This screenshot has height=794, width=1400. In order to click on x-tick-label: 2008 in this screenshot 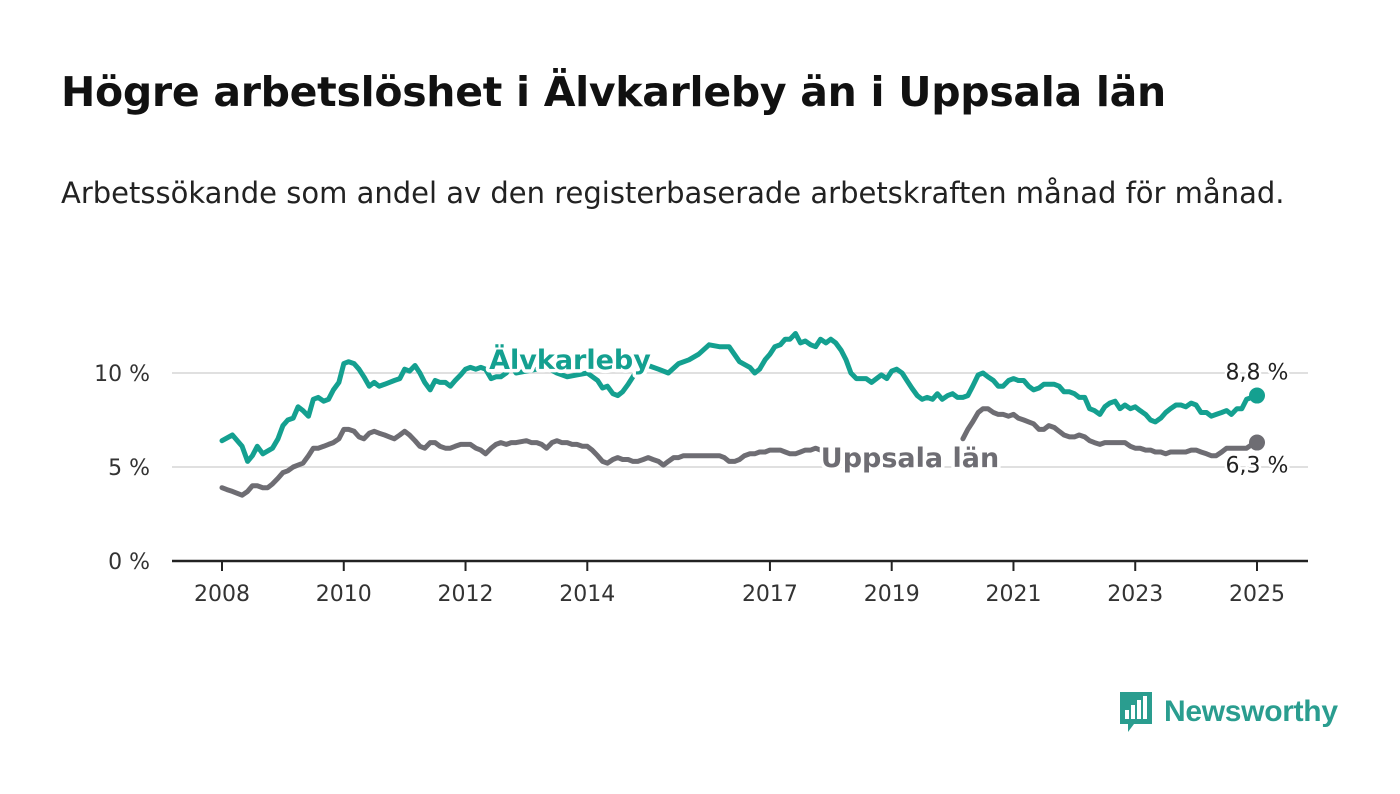, I will do `click(222, 594)`.